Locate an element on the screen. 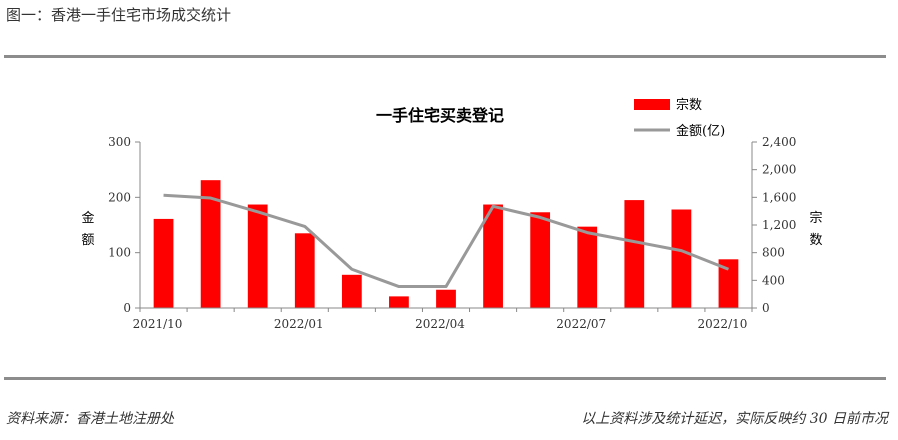  bar-2022/01 is located at coordinates (304, 270).